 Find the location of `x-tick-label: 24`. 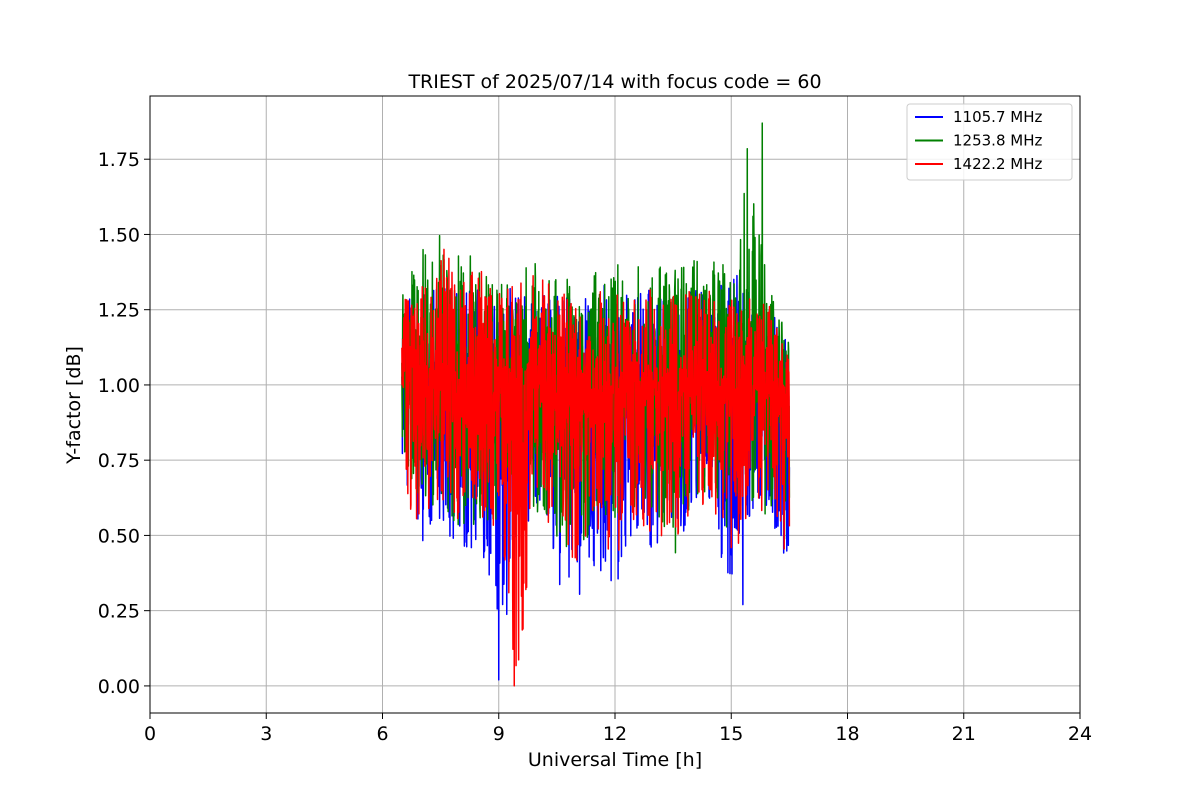

x-tick-label: 24 is located at coordinates (1080, 734).